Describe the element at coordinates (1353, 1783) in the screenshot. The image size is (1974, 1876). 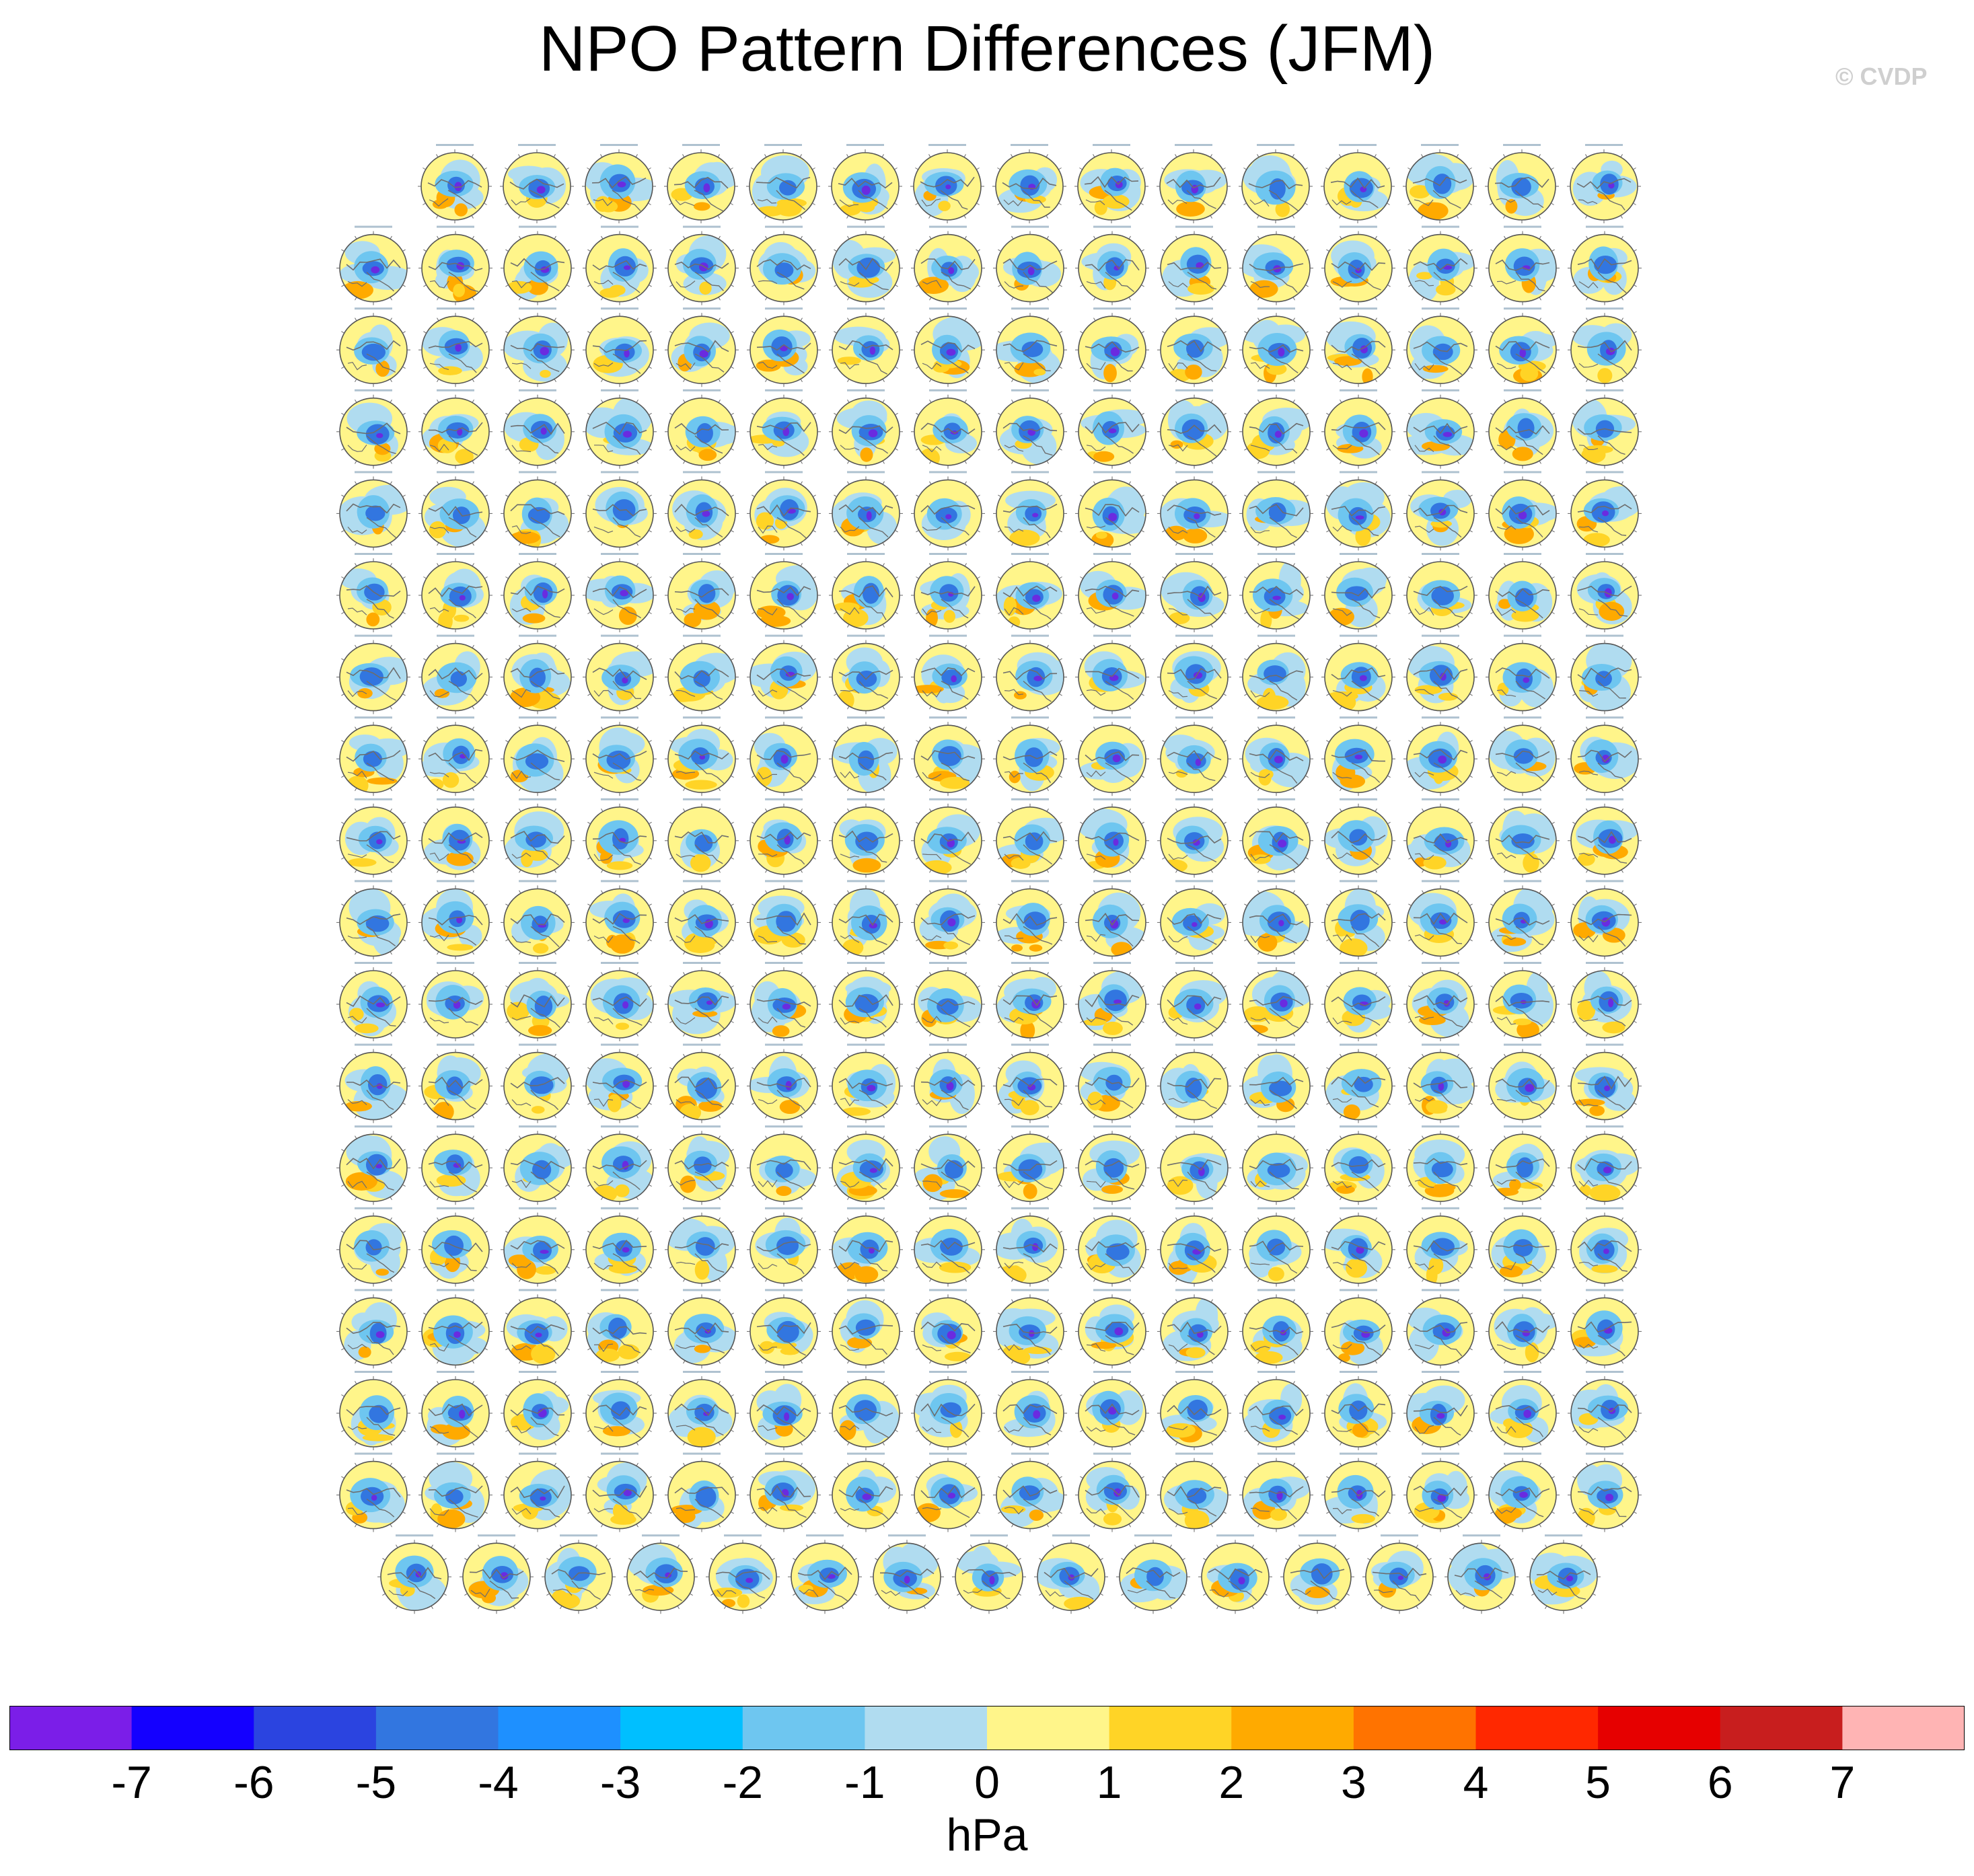
I see `colorbar-tick-label: 3` at that location.